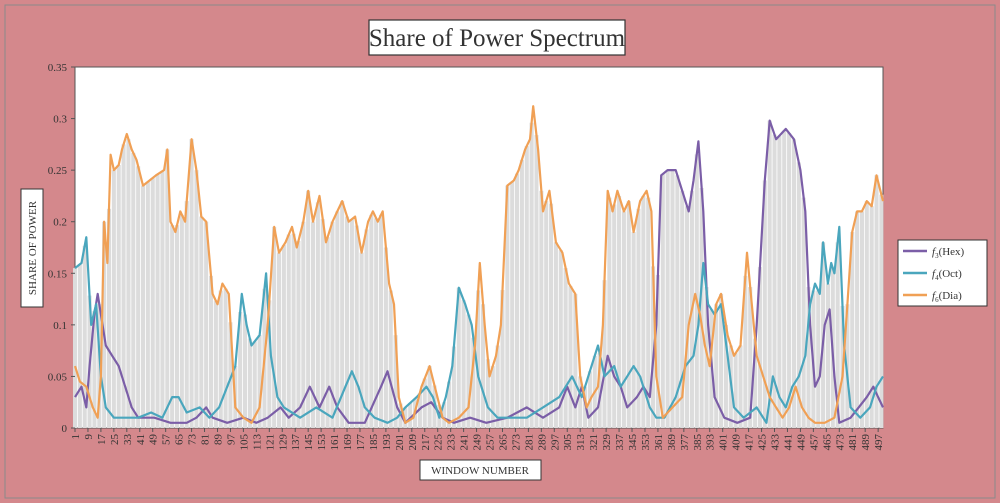 The image size is (1000, 503). What do you see at coordinates (89, 437) in the screenshot?
I see `x-tick-label: 9` at bounding box center [89, 437].